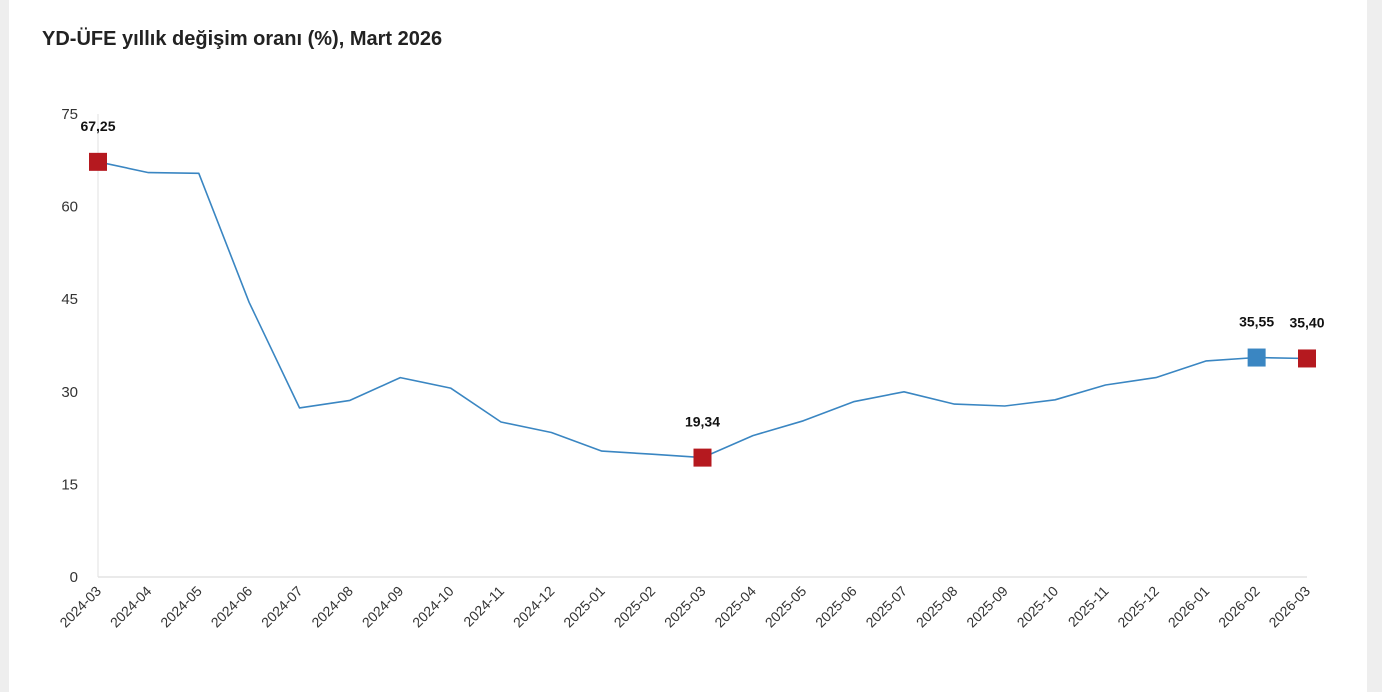  What do you see at coordinates (1138, 607) in the screenshot?
I see `x-tick-label: 2025-12` at bounding box center [1138, 607].